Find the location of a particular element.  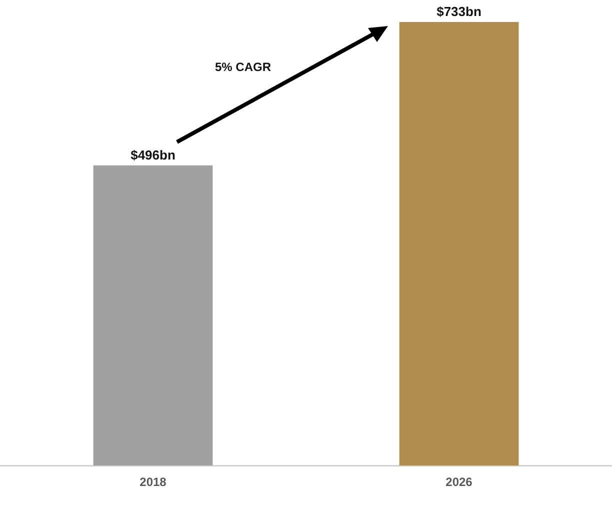

data-label: $733bn is located at coordinates (459, 12).